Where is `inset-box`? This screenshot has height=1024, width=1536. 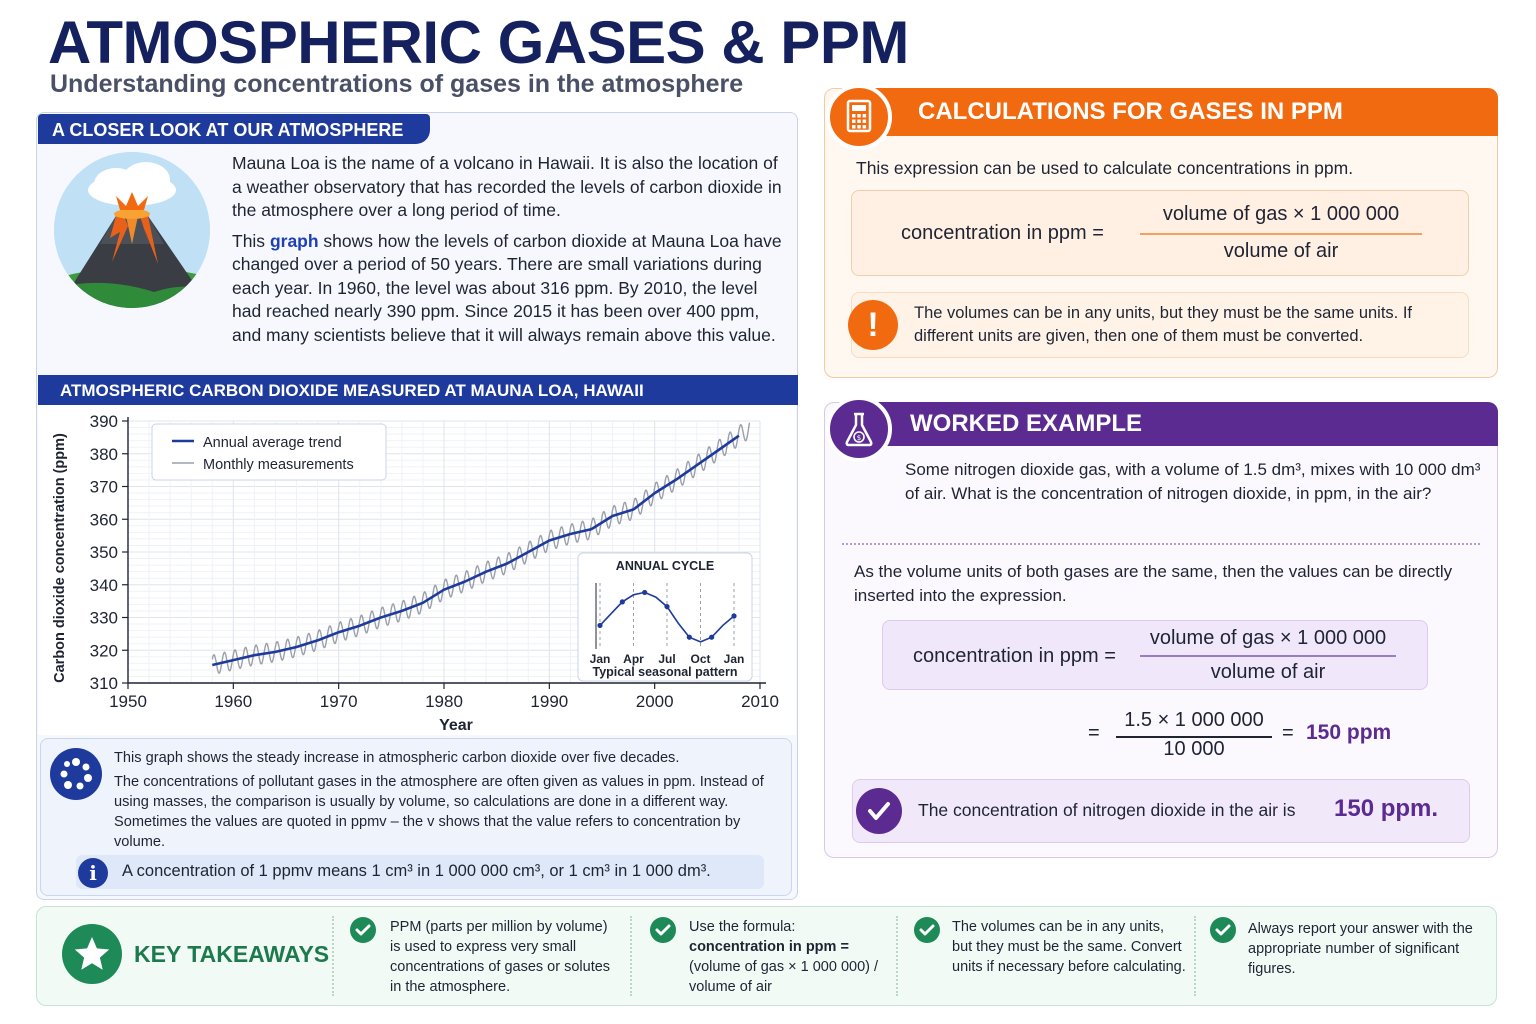 inset-box is located at coordinates (665, 617).